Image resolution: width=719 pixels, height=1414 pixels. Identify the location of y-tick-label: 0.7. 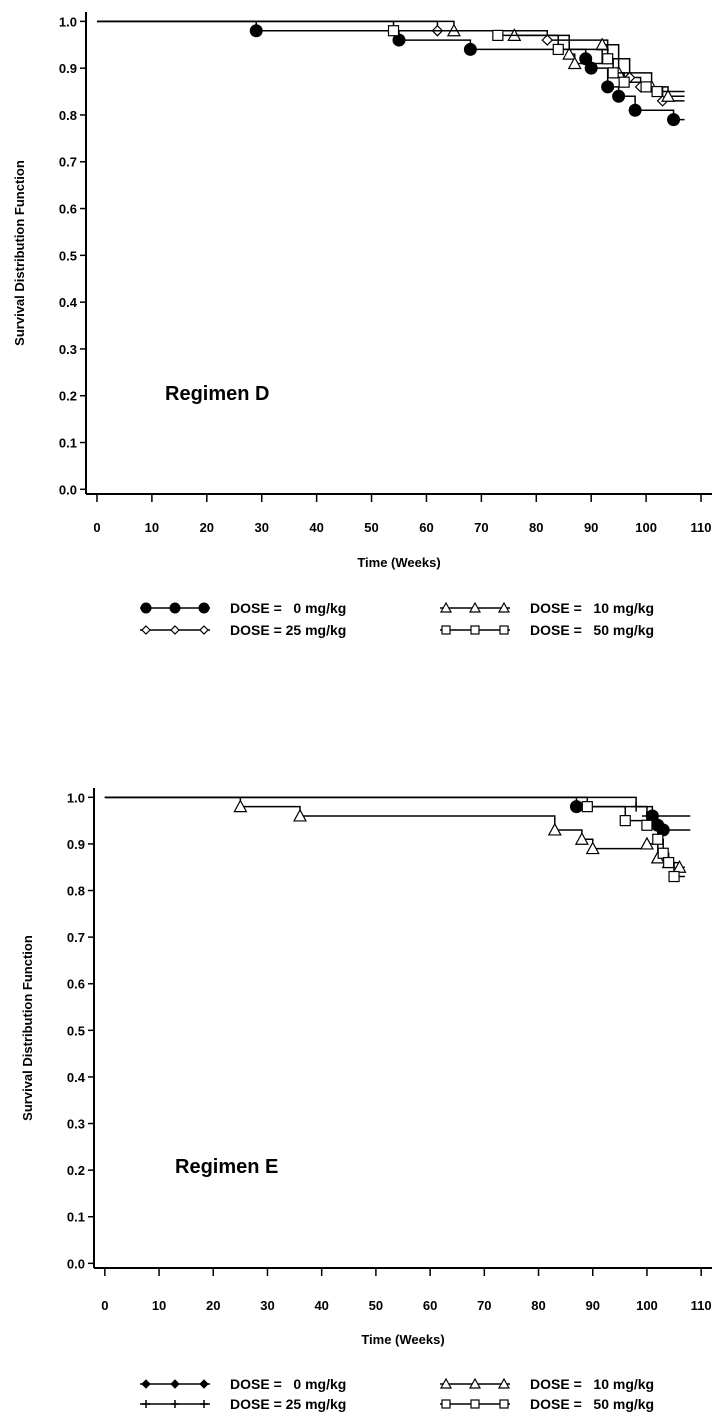
(68, 162).